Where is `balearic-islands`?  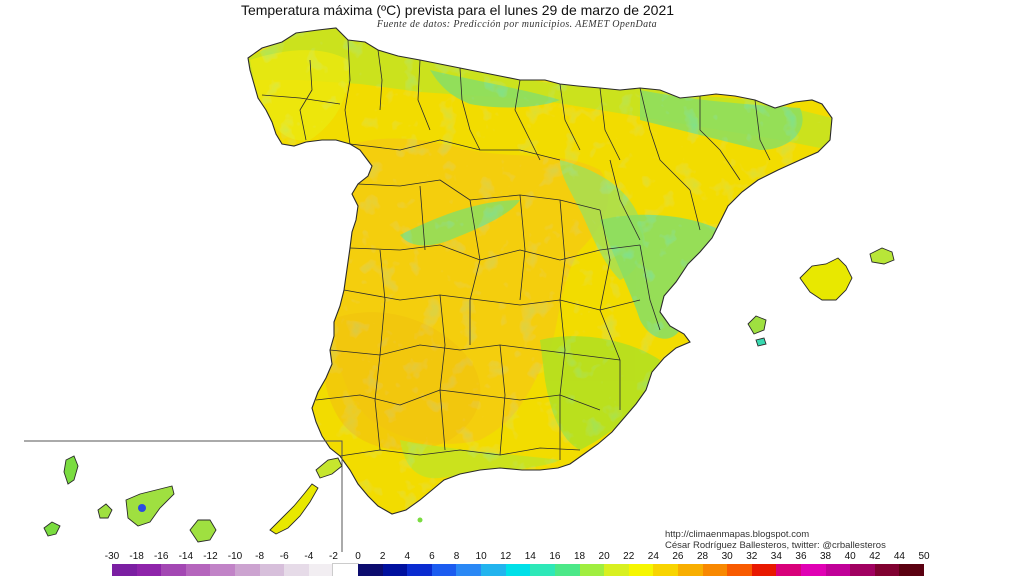 balearic-islands is located at coordinates (821, 297).